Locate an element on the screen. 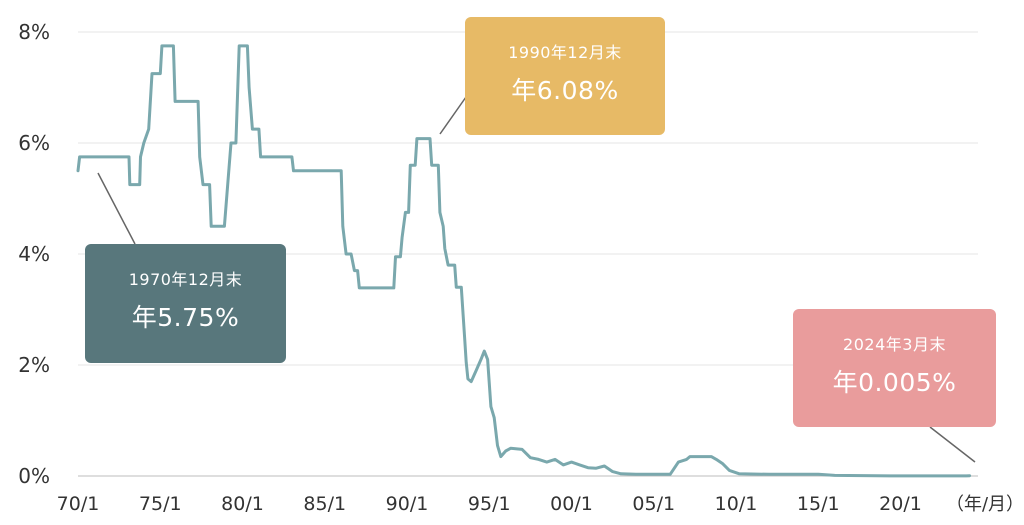 Image resolution: width=1024 pixels, height=525 pixels. y-tick-label-0: 0% is located at coordinates (34, 476).